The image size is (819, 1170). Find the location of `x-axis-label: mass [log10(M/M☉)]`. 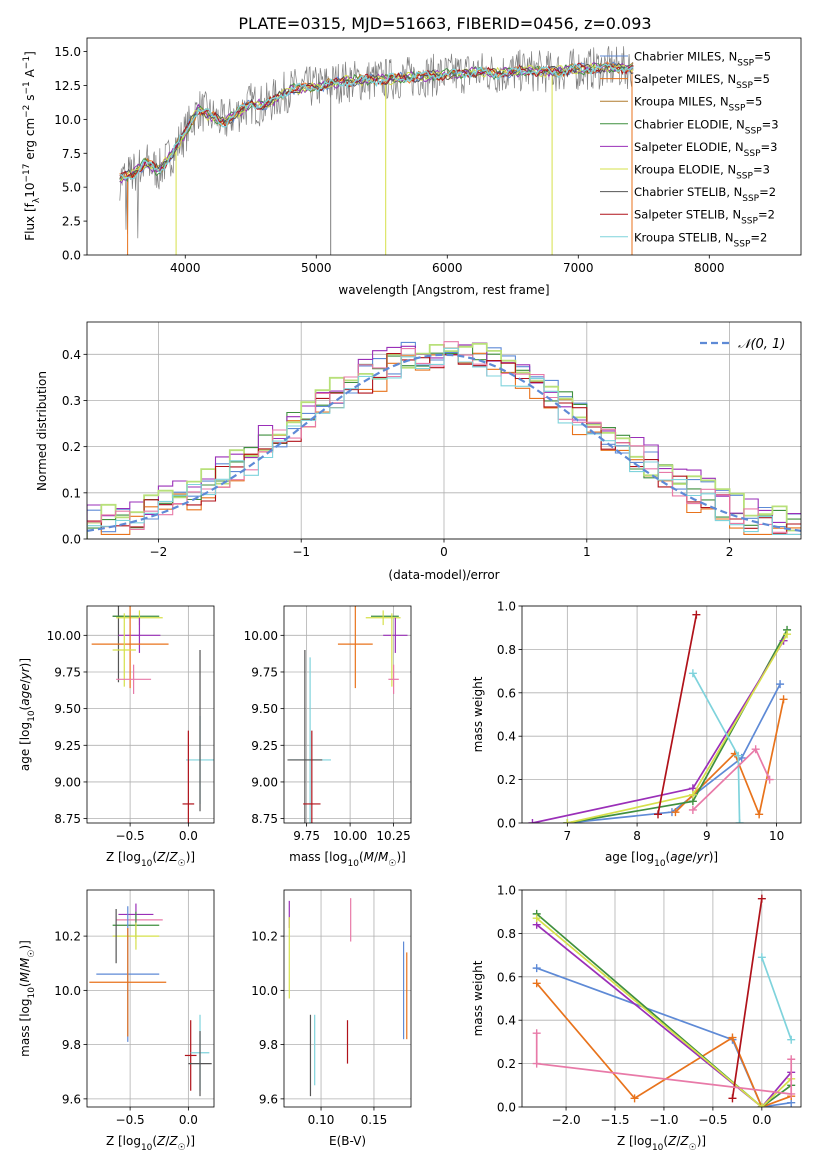

x-axis-label: mass [log10(M/M☉)] is located at coordinates (347, 859).